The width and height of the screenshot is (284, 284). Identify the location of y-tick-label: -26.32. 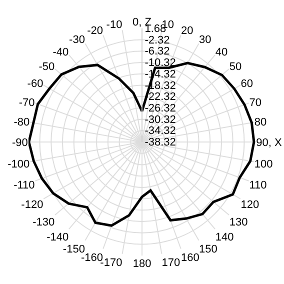
(160, 108).